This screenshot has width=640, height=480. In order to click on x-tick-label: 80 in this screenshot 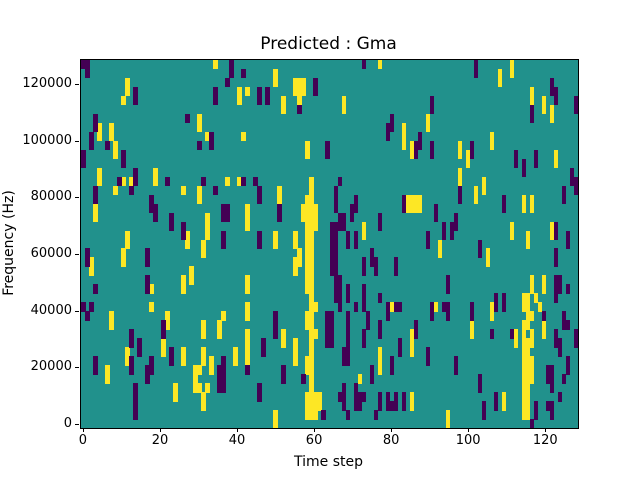, I will do `click(391, 440)`.